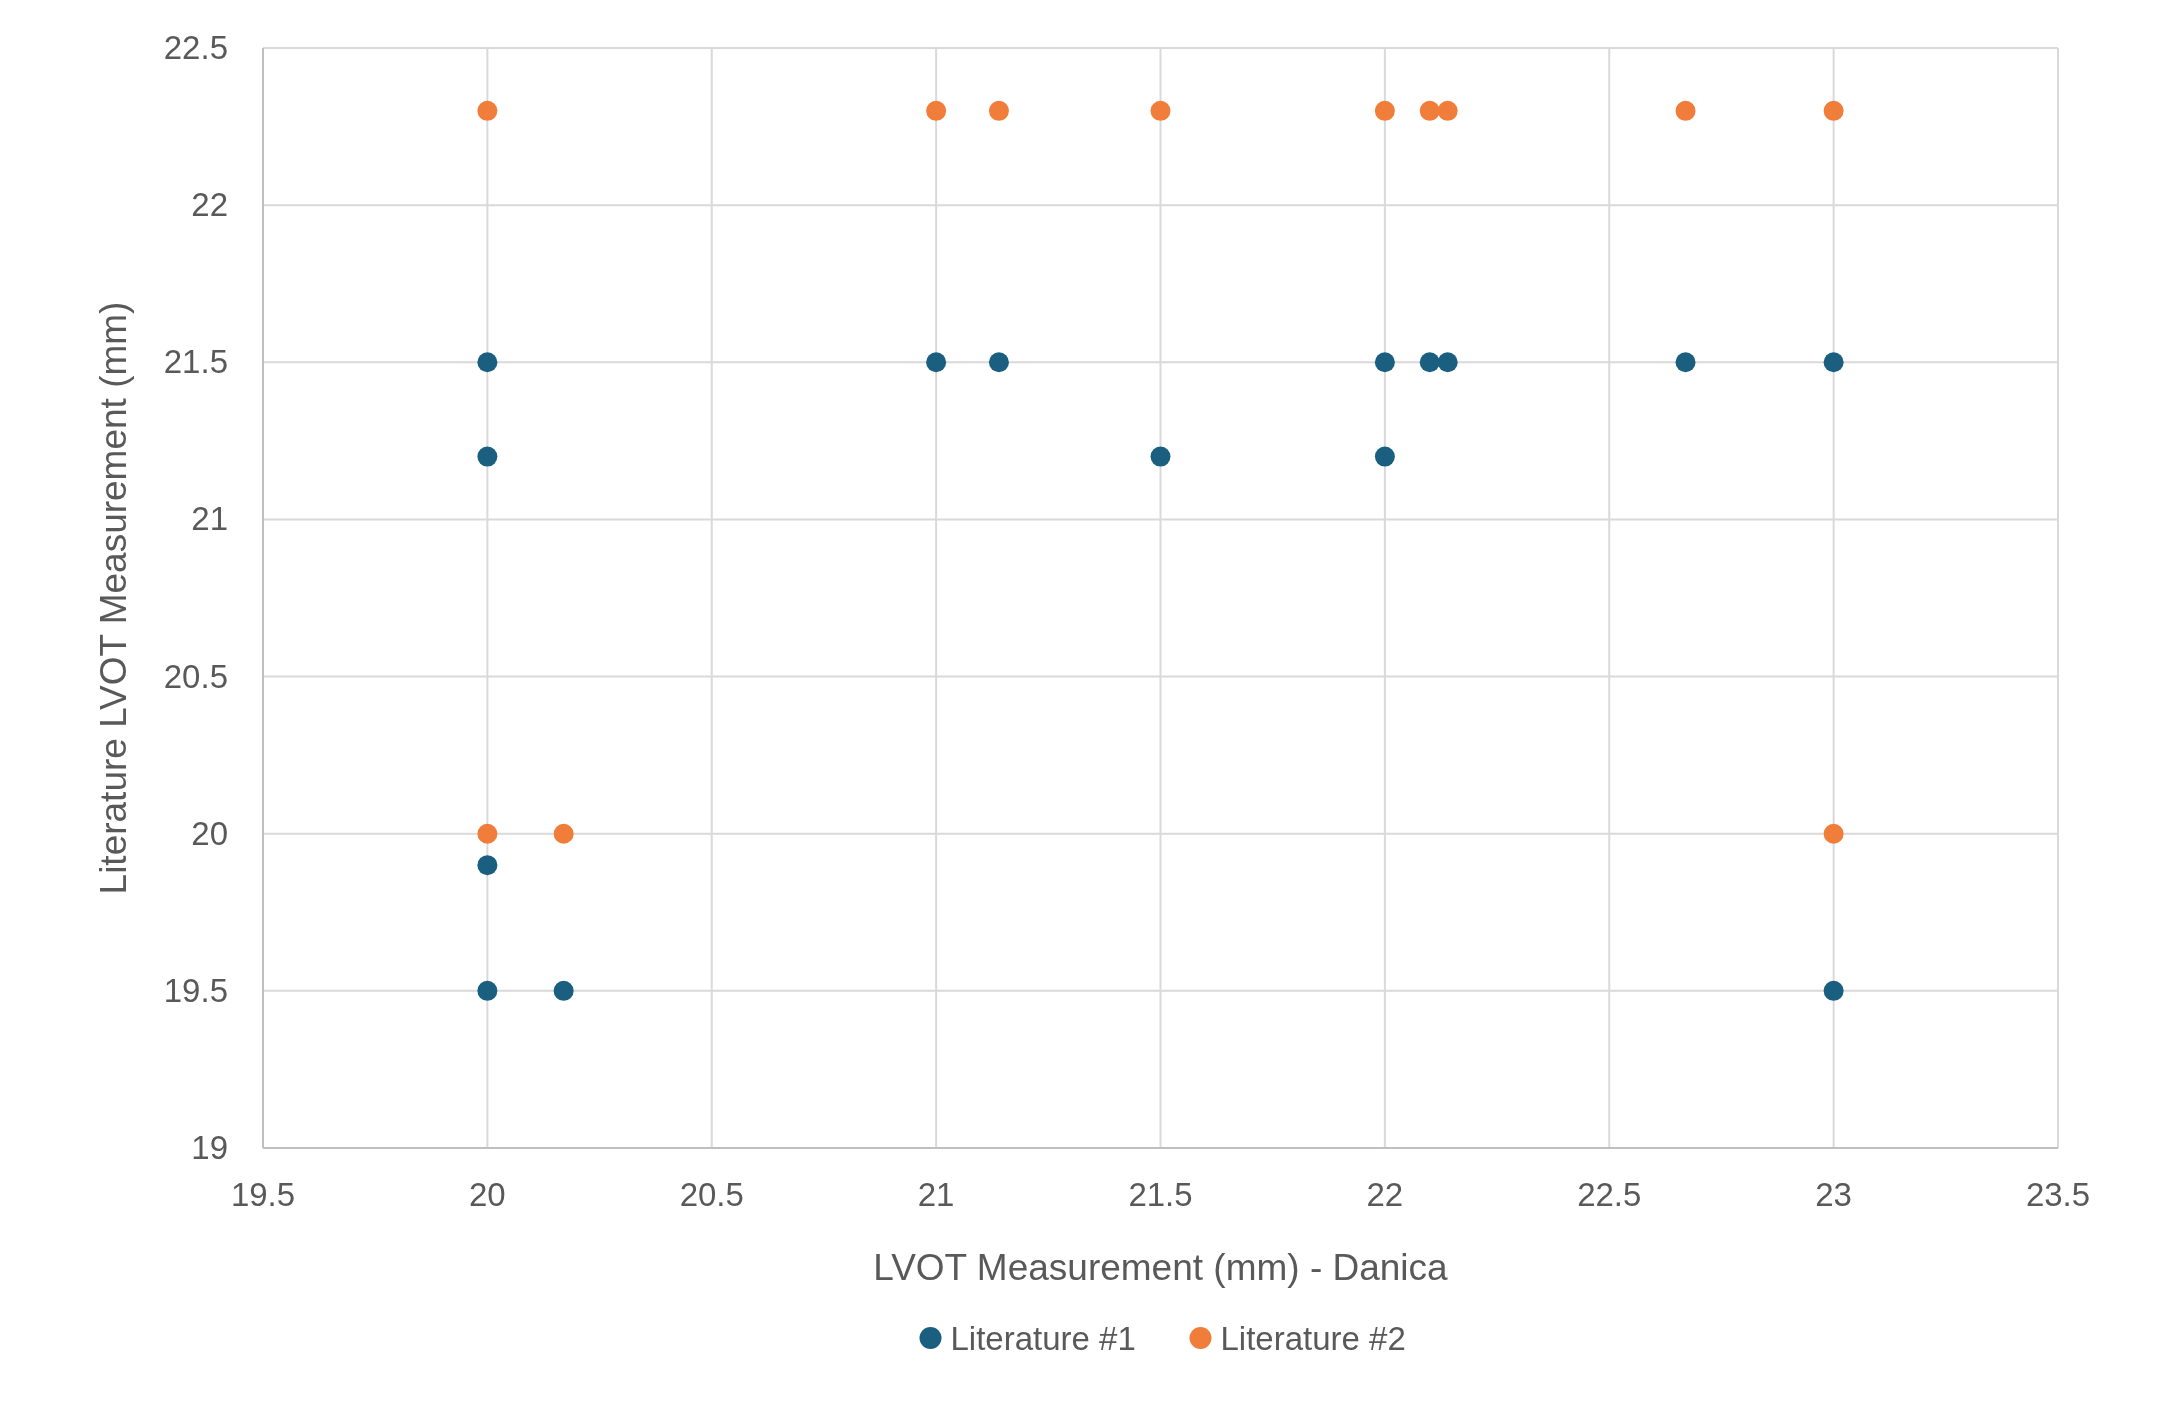 This screenshot has height=1408, width=2177. I want to click on y-axis-title: Literature LVOT Measurement (mm), so click(113, 598).